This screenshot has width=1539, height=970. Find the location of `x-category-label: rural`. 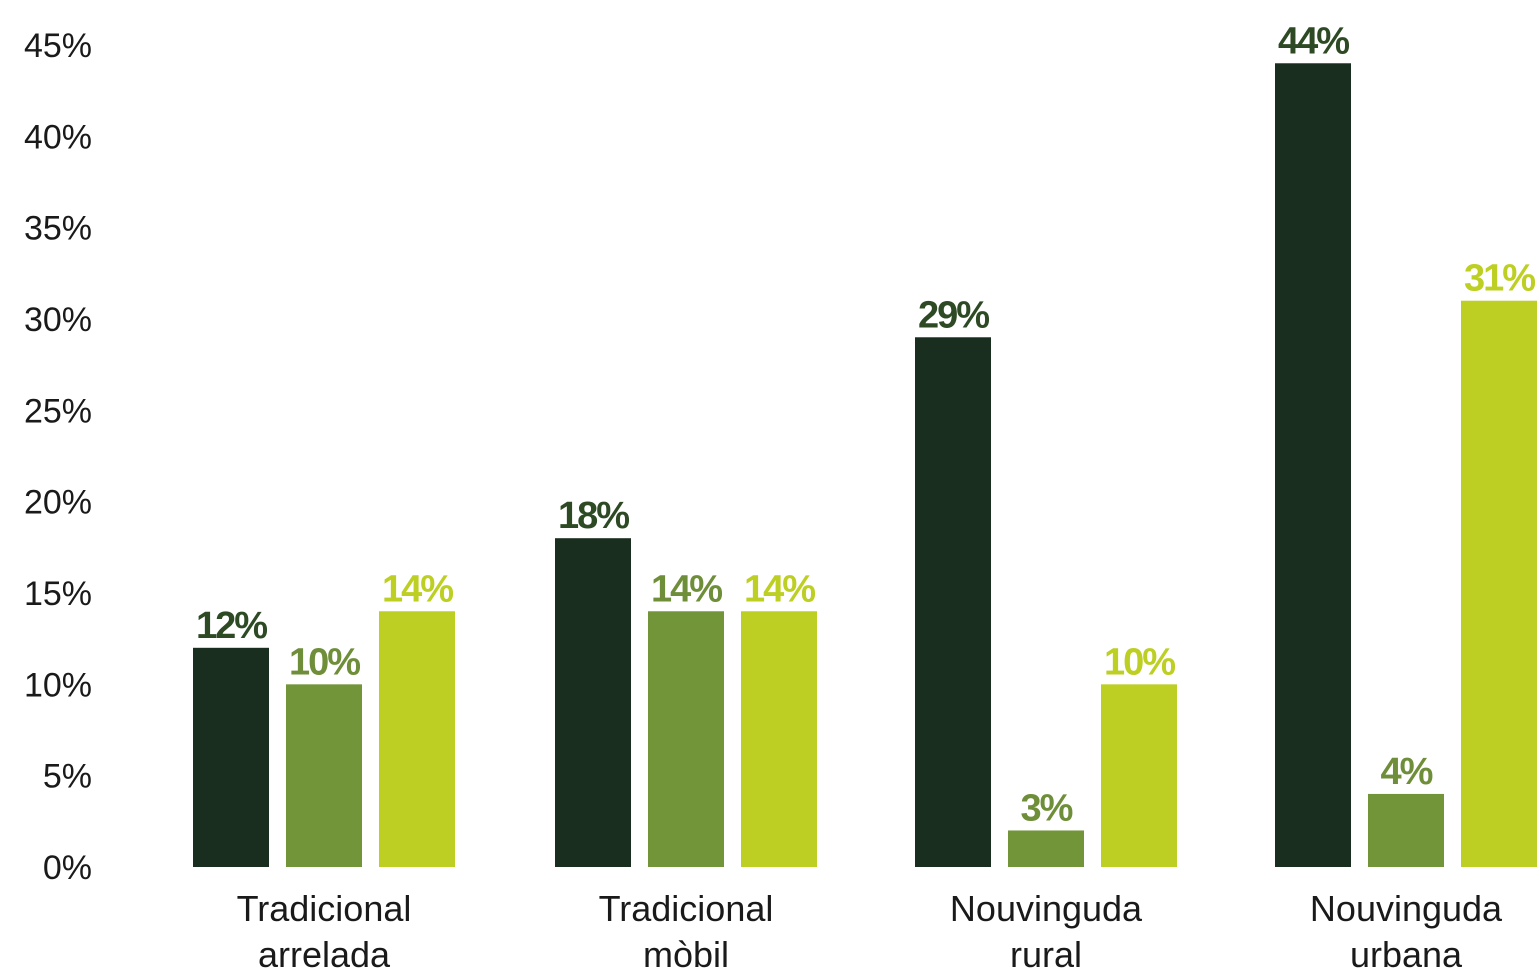

x-category-label: rural is located at coordinates (1046, 952).